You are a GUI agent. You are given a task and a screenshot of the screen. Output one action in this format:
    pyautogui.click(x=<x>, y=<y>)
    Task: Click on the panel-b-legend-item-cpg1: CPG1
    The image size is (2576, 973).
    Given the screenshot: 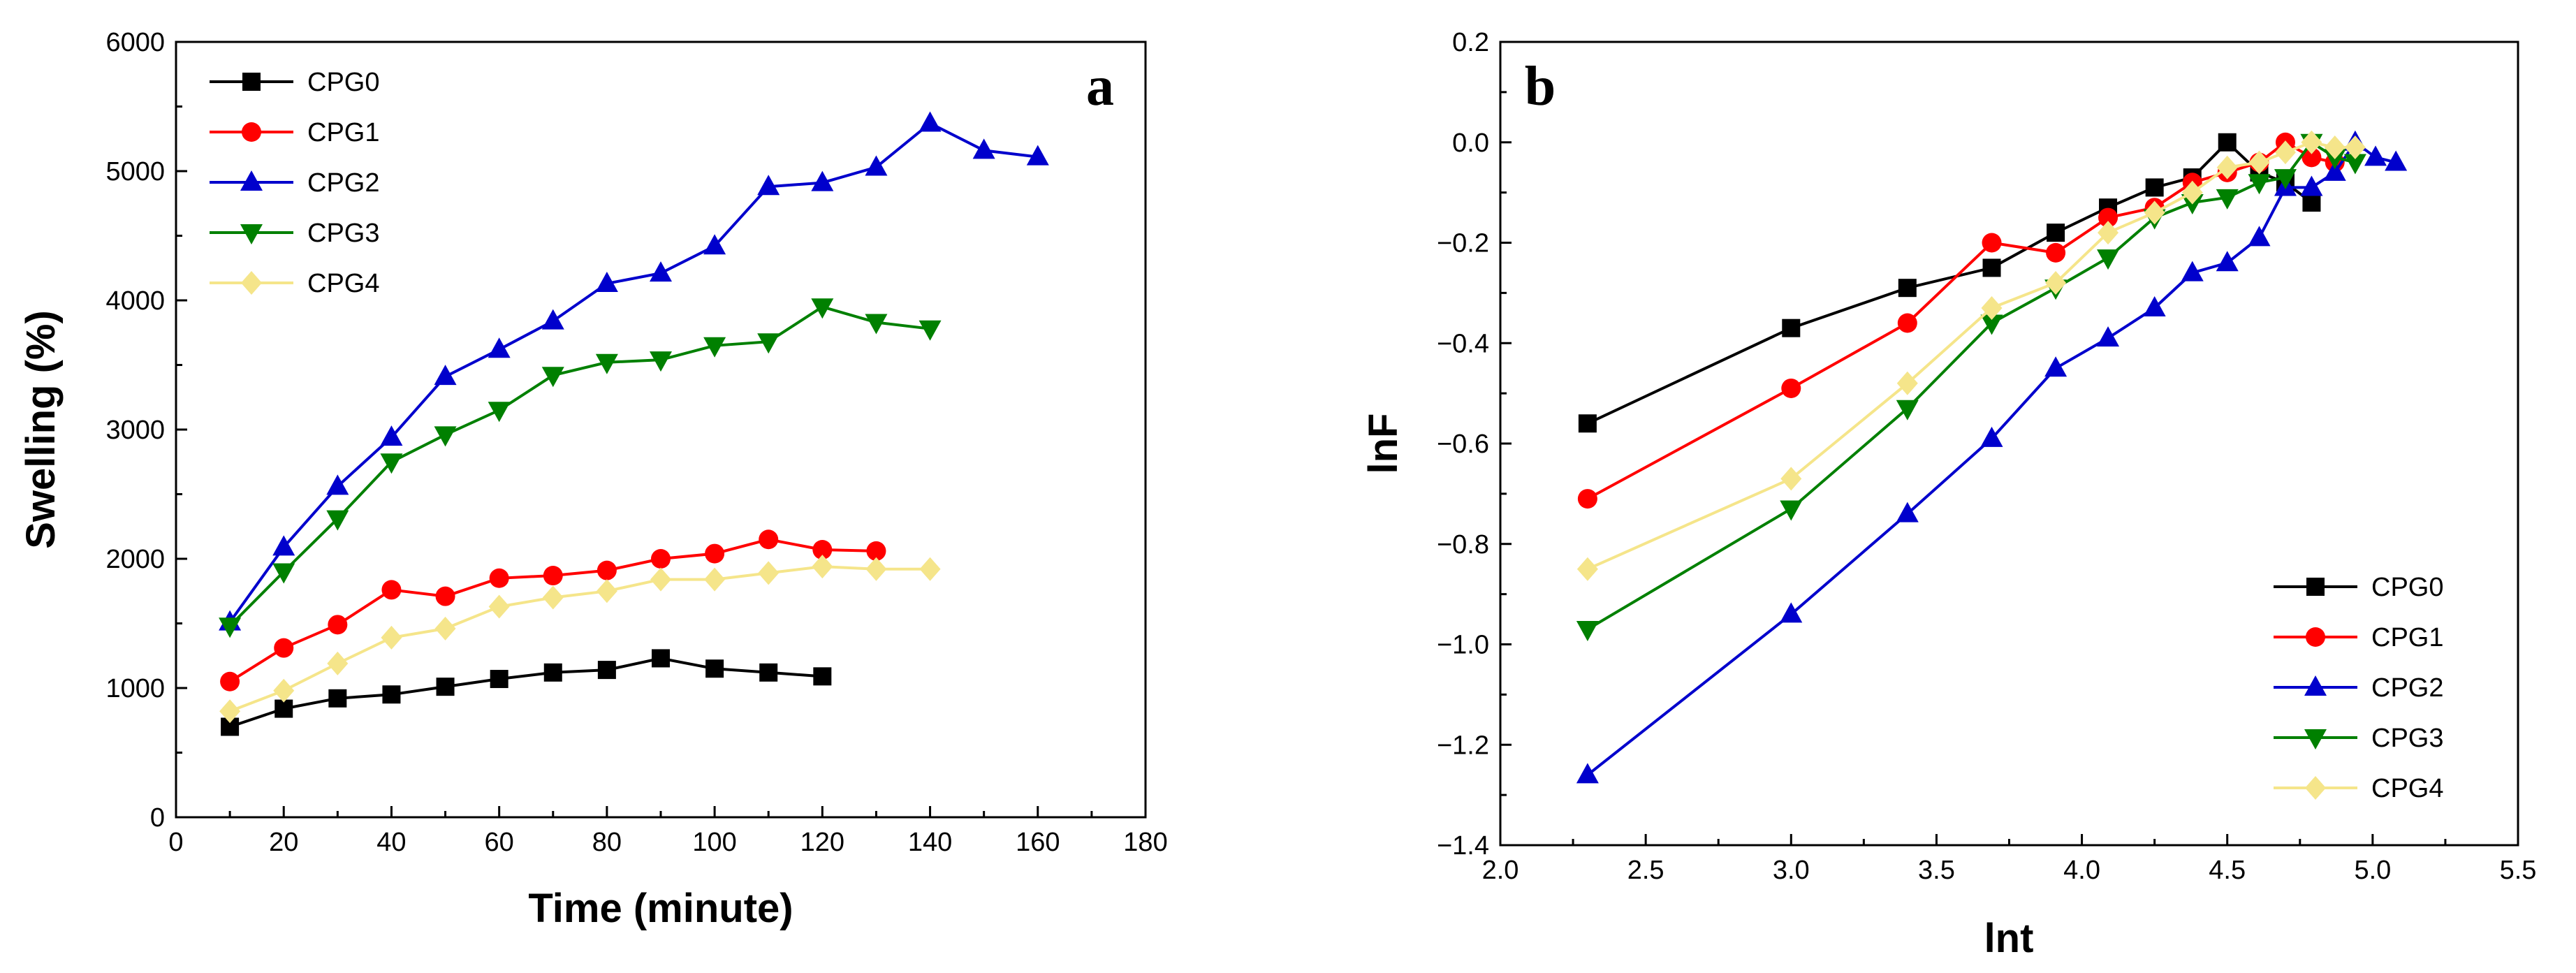 What is the action you would take?
    pyautogui.click(x=2358, y=637)
    